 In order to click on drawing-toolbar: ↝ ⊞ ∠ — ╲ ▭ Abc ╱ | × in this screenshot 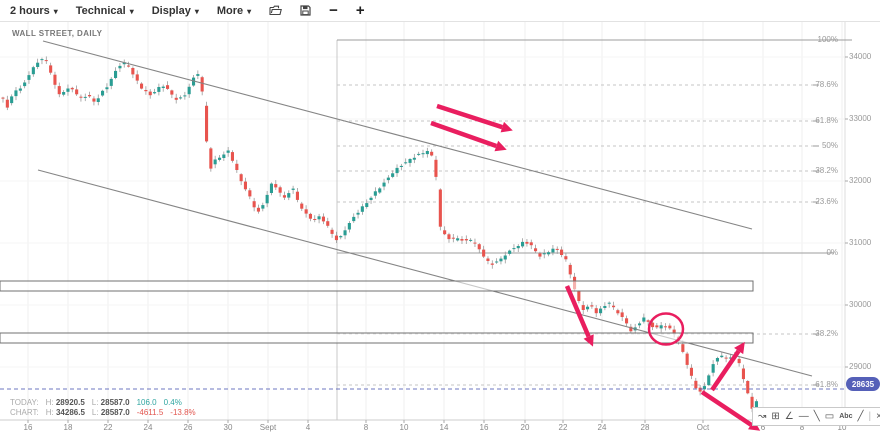, I will do `click(816, 416)`.